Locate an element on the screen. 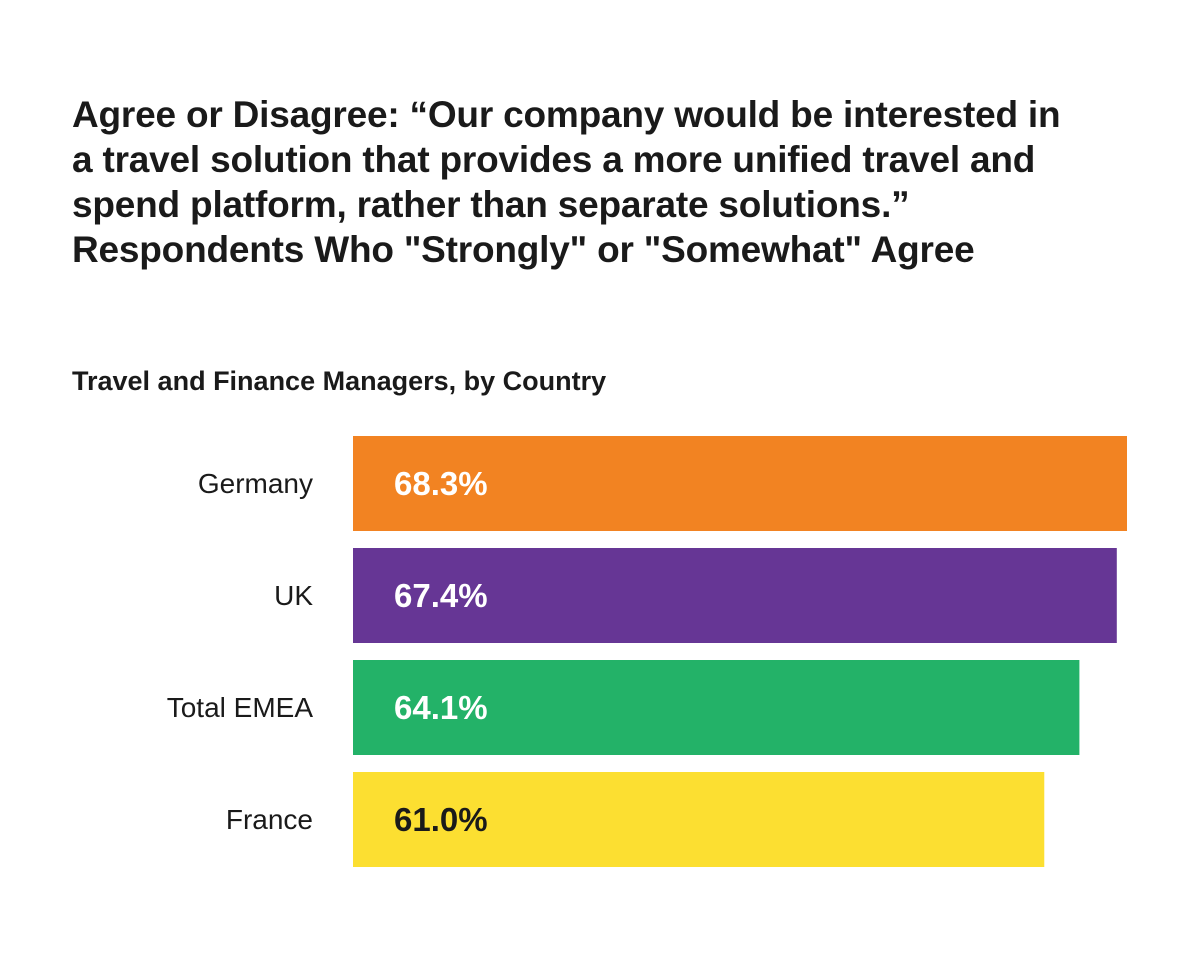  chart-subtitle: Travel and Finance Managers, by Country is located at coordinates (339, 381).